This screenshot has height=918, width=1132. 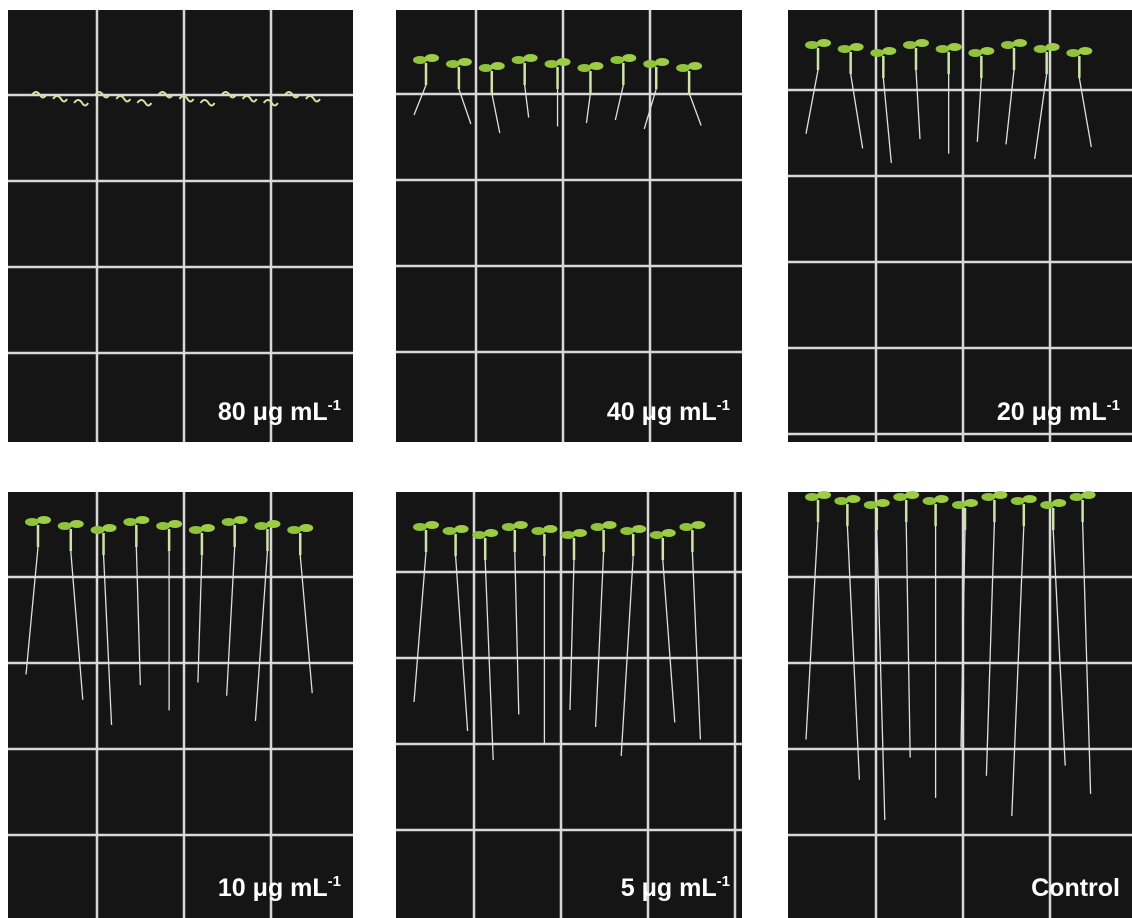 I want to click on panel-label: 10 μg mL-1, so click(x=279, y=887).